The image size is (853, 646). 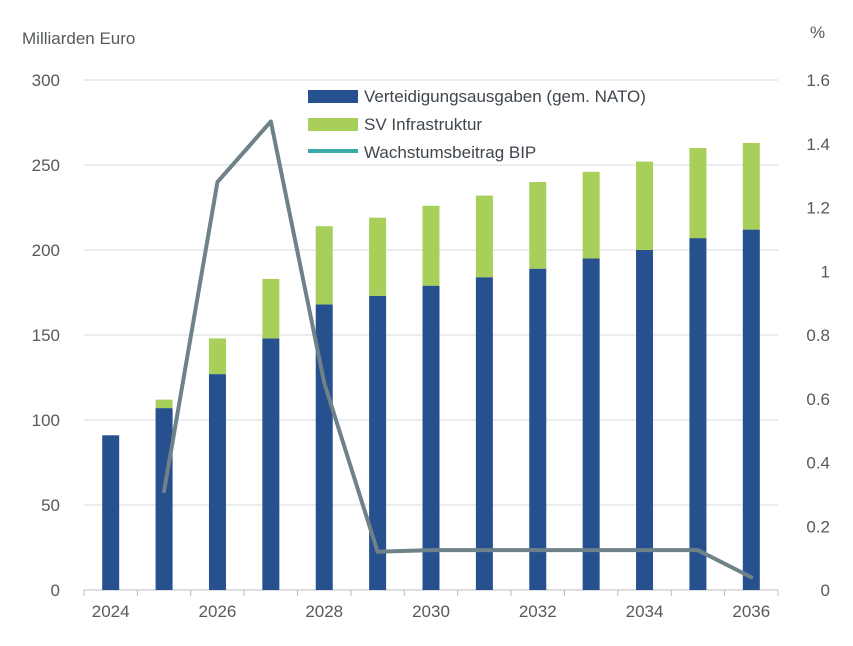 What do you see at coordinates (218, 611) in the screenshot?
I see `x-tick-label: 2026` at bounding box center [218, 611].